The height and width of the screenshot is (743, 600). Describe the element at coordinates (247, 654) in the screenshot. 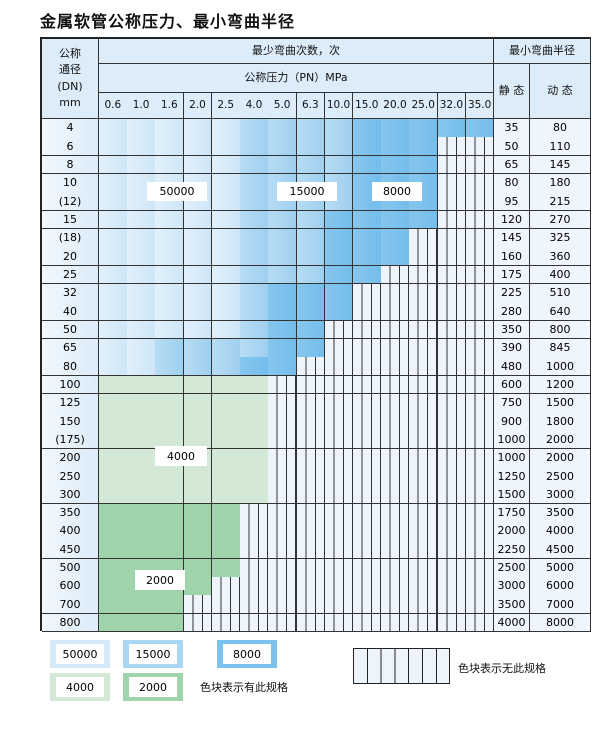

I see `legend-label: 8000` at that location.